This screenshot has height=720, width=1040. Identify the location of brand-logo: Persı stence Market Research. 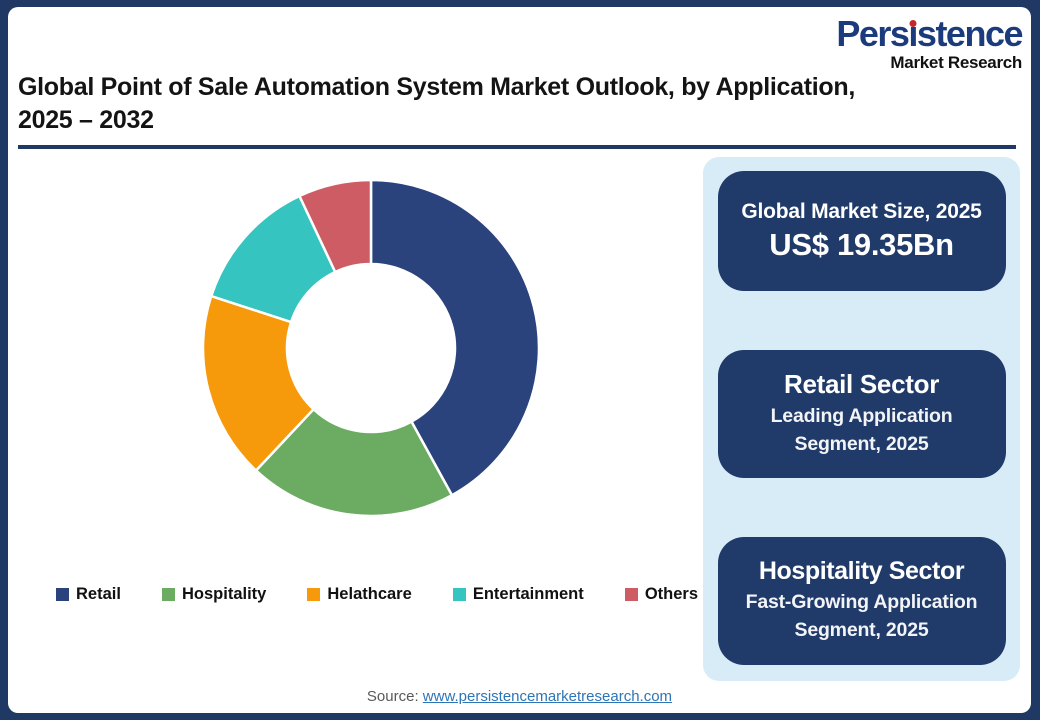
(930, 42).